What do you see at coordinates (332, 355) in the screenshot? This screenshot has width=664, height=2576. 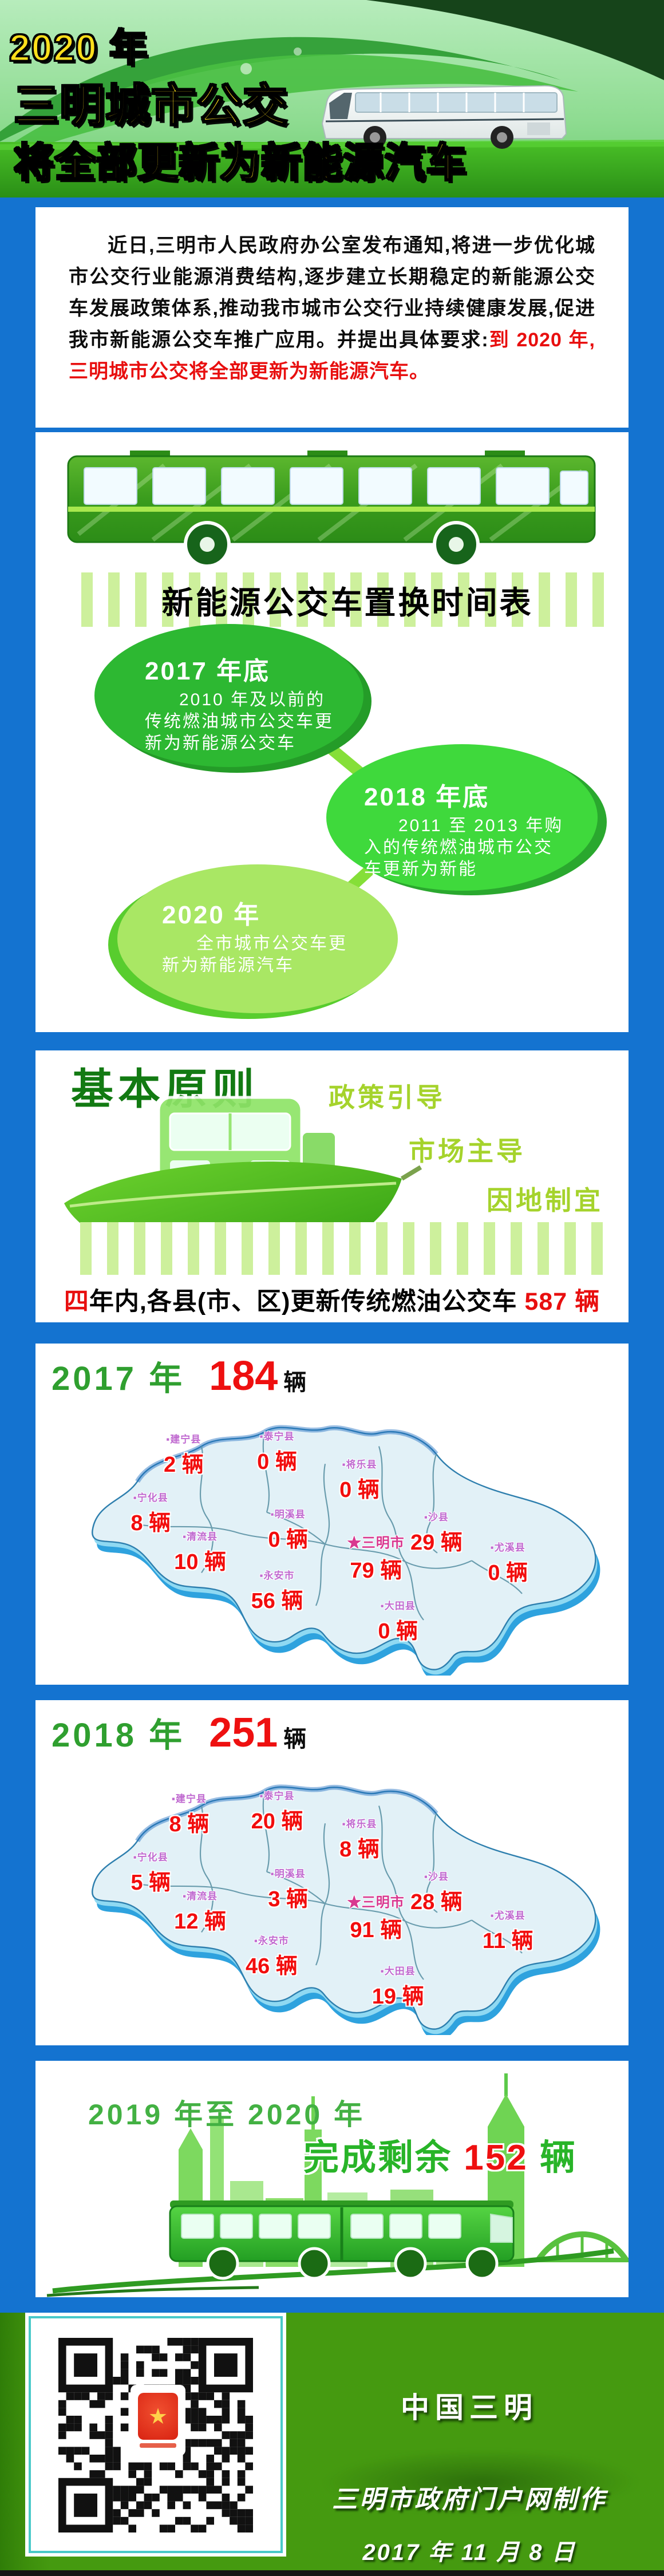 I see `intro-text-red: 到 2020 年,三明城市公交将全部更新为新能源汽车。` at bounding box center [332, 355].